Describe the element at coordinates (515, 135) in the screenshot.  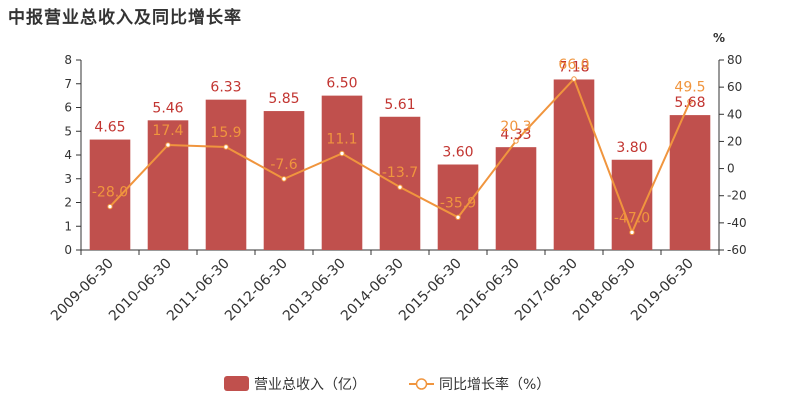
I see `bar-value-label: 4.33` at that location.